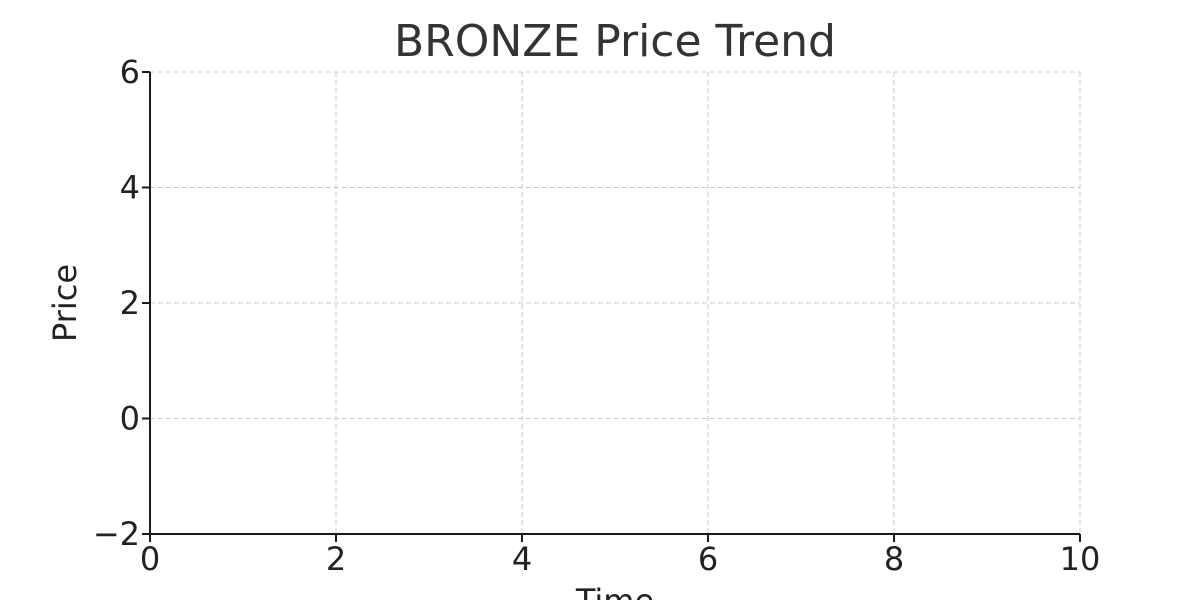 The image size is (1200, 600). Describe the element at coordinates (620, 556) in the screenshot. I see `x-ticks: 0 2 4 6 8 10` at that location.